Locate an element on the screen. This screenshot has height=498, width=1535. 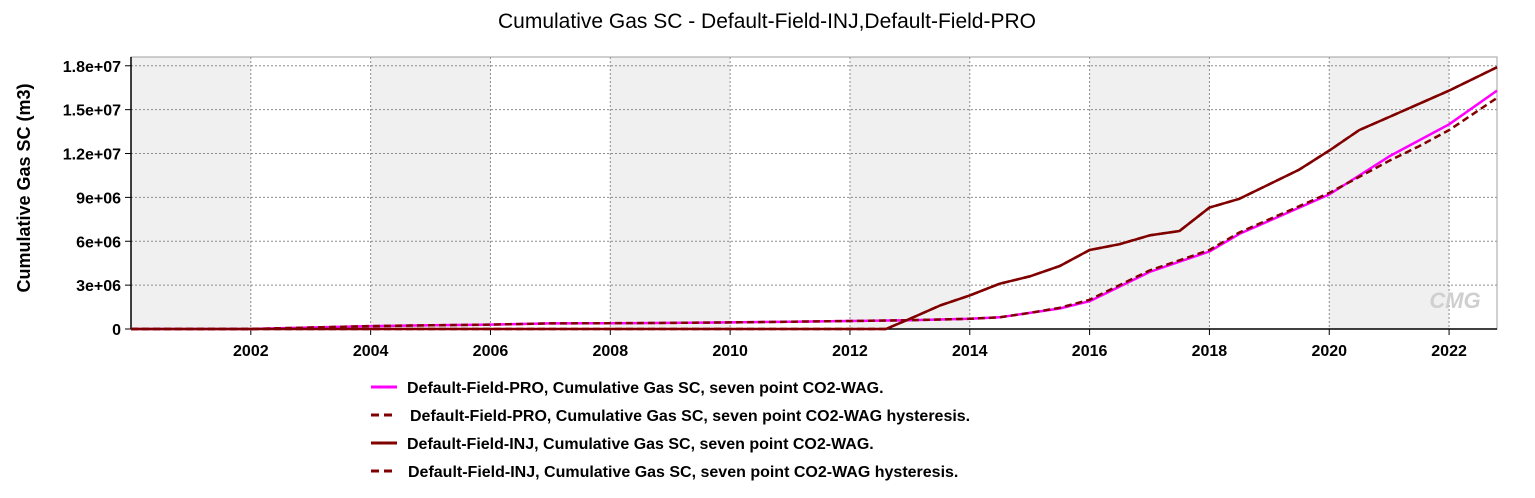
y-tick-label: 0 is located at coordinates (116, 330).